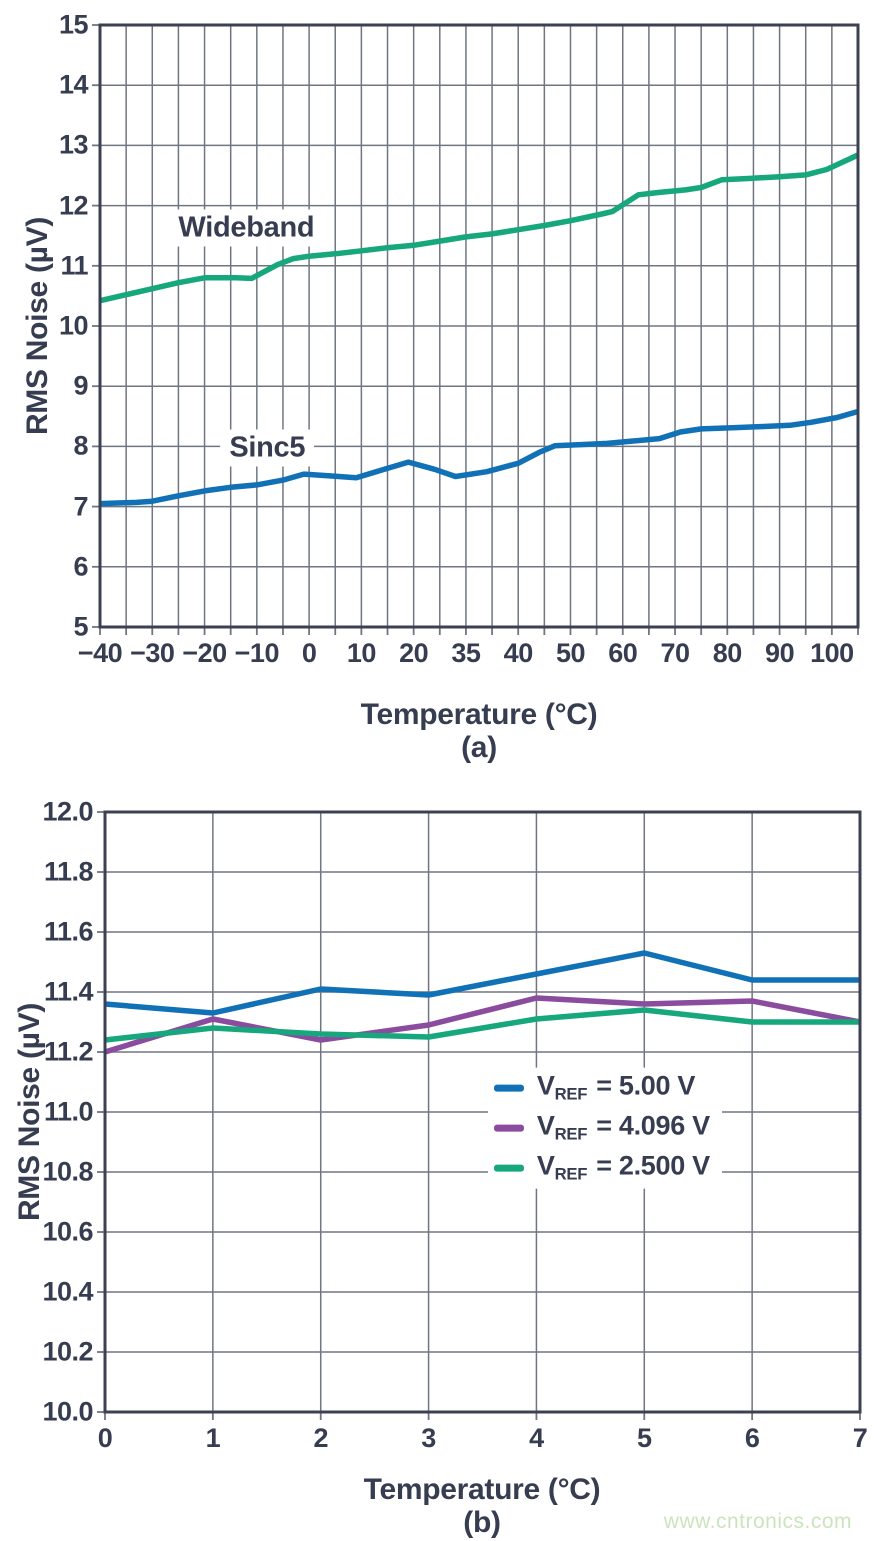 The height and width of the screenshot is (1541, 874). I want to click on chart-b-y-tick-label: 11.4, so click(68, 991).